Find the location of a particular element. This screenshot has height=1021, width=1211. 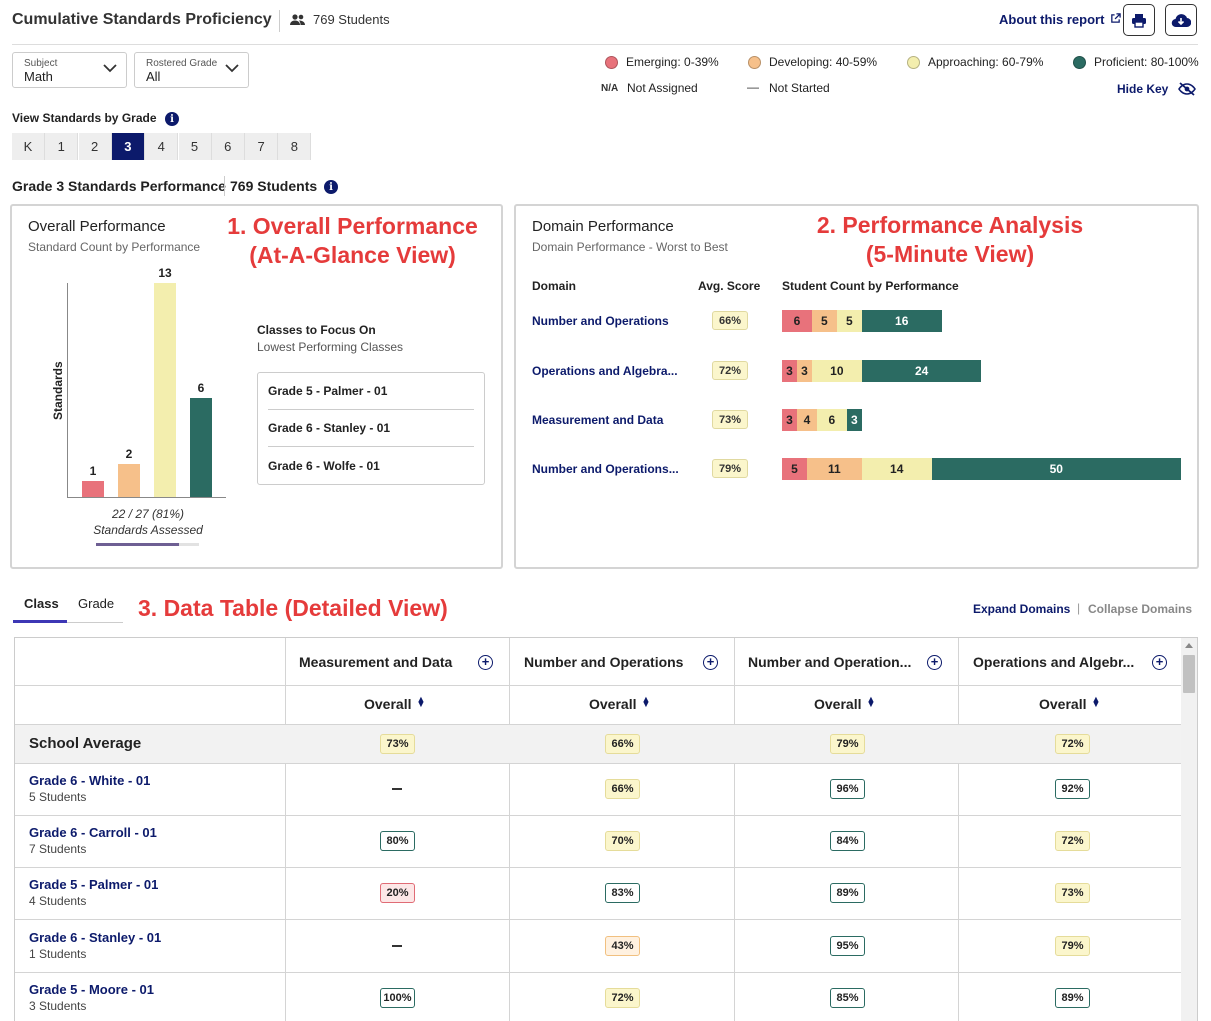

overall-annotation-line1: 1. Overall Performance is located at coordinates (352, 226).